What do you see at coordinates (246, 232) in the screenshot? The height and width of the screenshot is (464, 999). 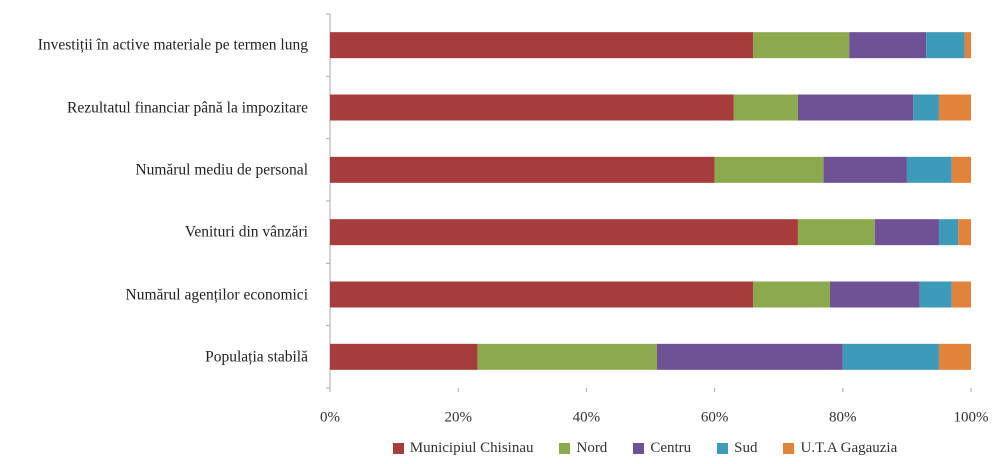 I see `y-tick-label: Venituri din vânzări` at bounding box center [246, 232].